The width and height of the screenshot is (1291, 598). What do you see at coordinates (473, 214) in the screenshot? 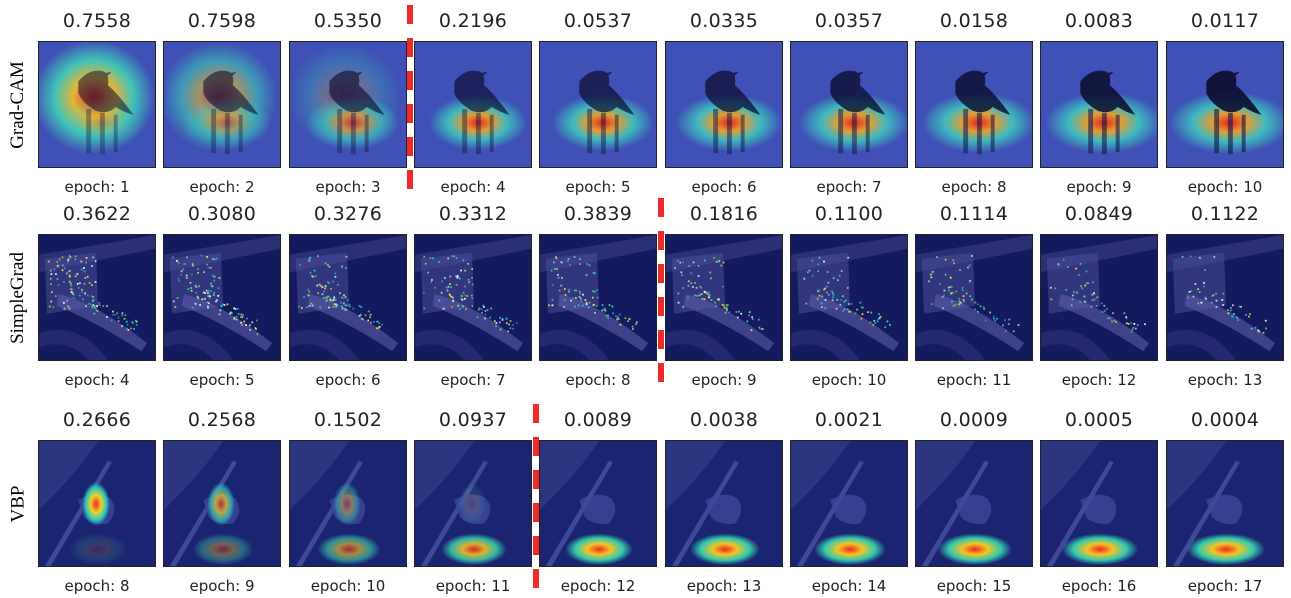
I see `score-label: 0.3312` at bounding box center [473, 214].